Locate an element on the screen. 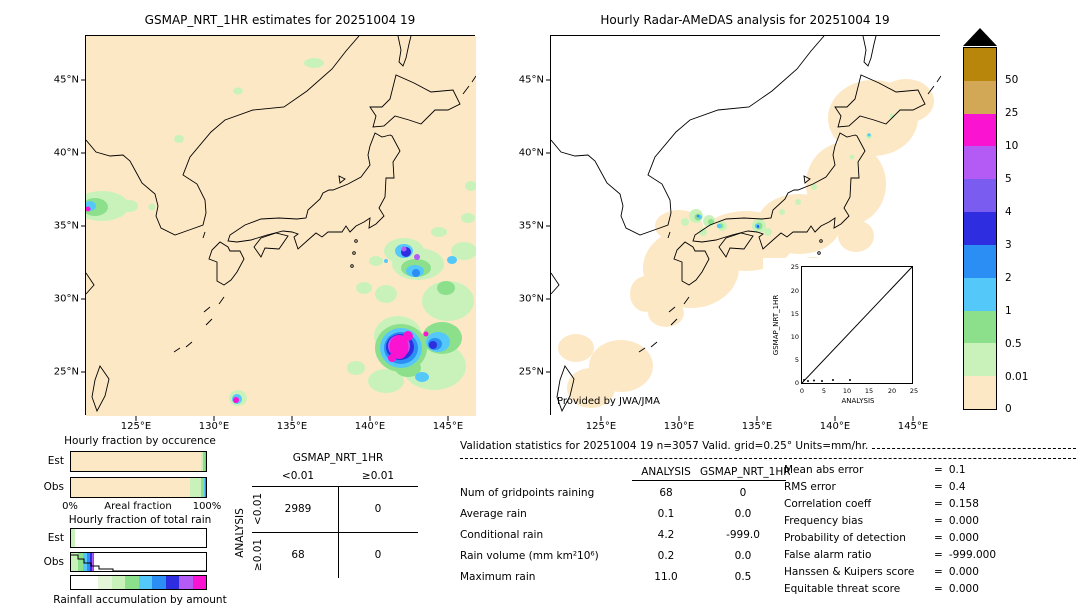 The height and width of the screenshot is (612, 1080). inset-x-tick: 20 is located at coordinates (892, 391).